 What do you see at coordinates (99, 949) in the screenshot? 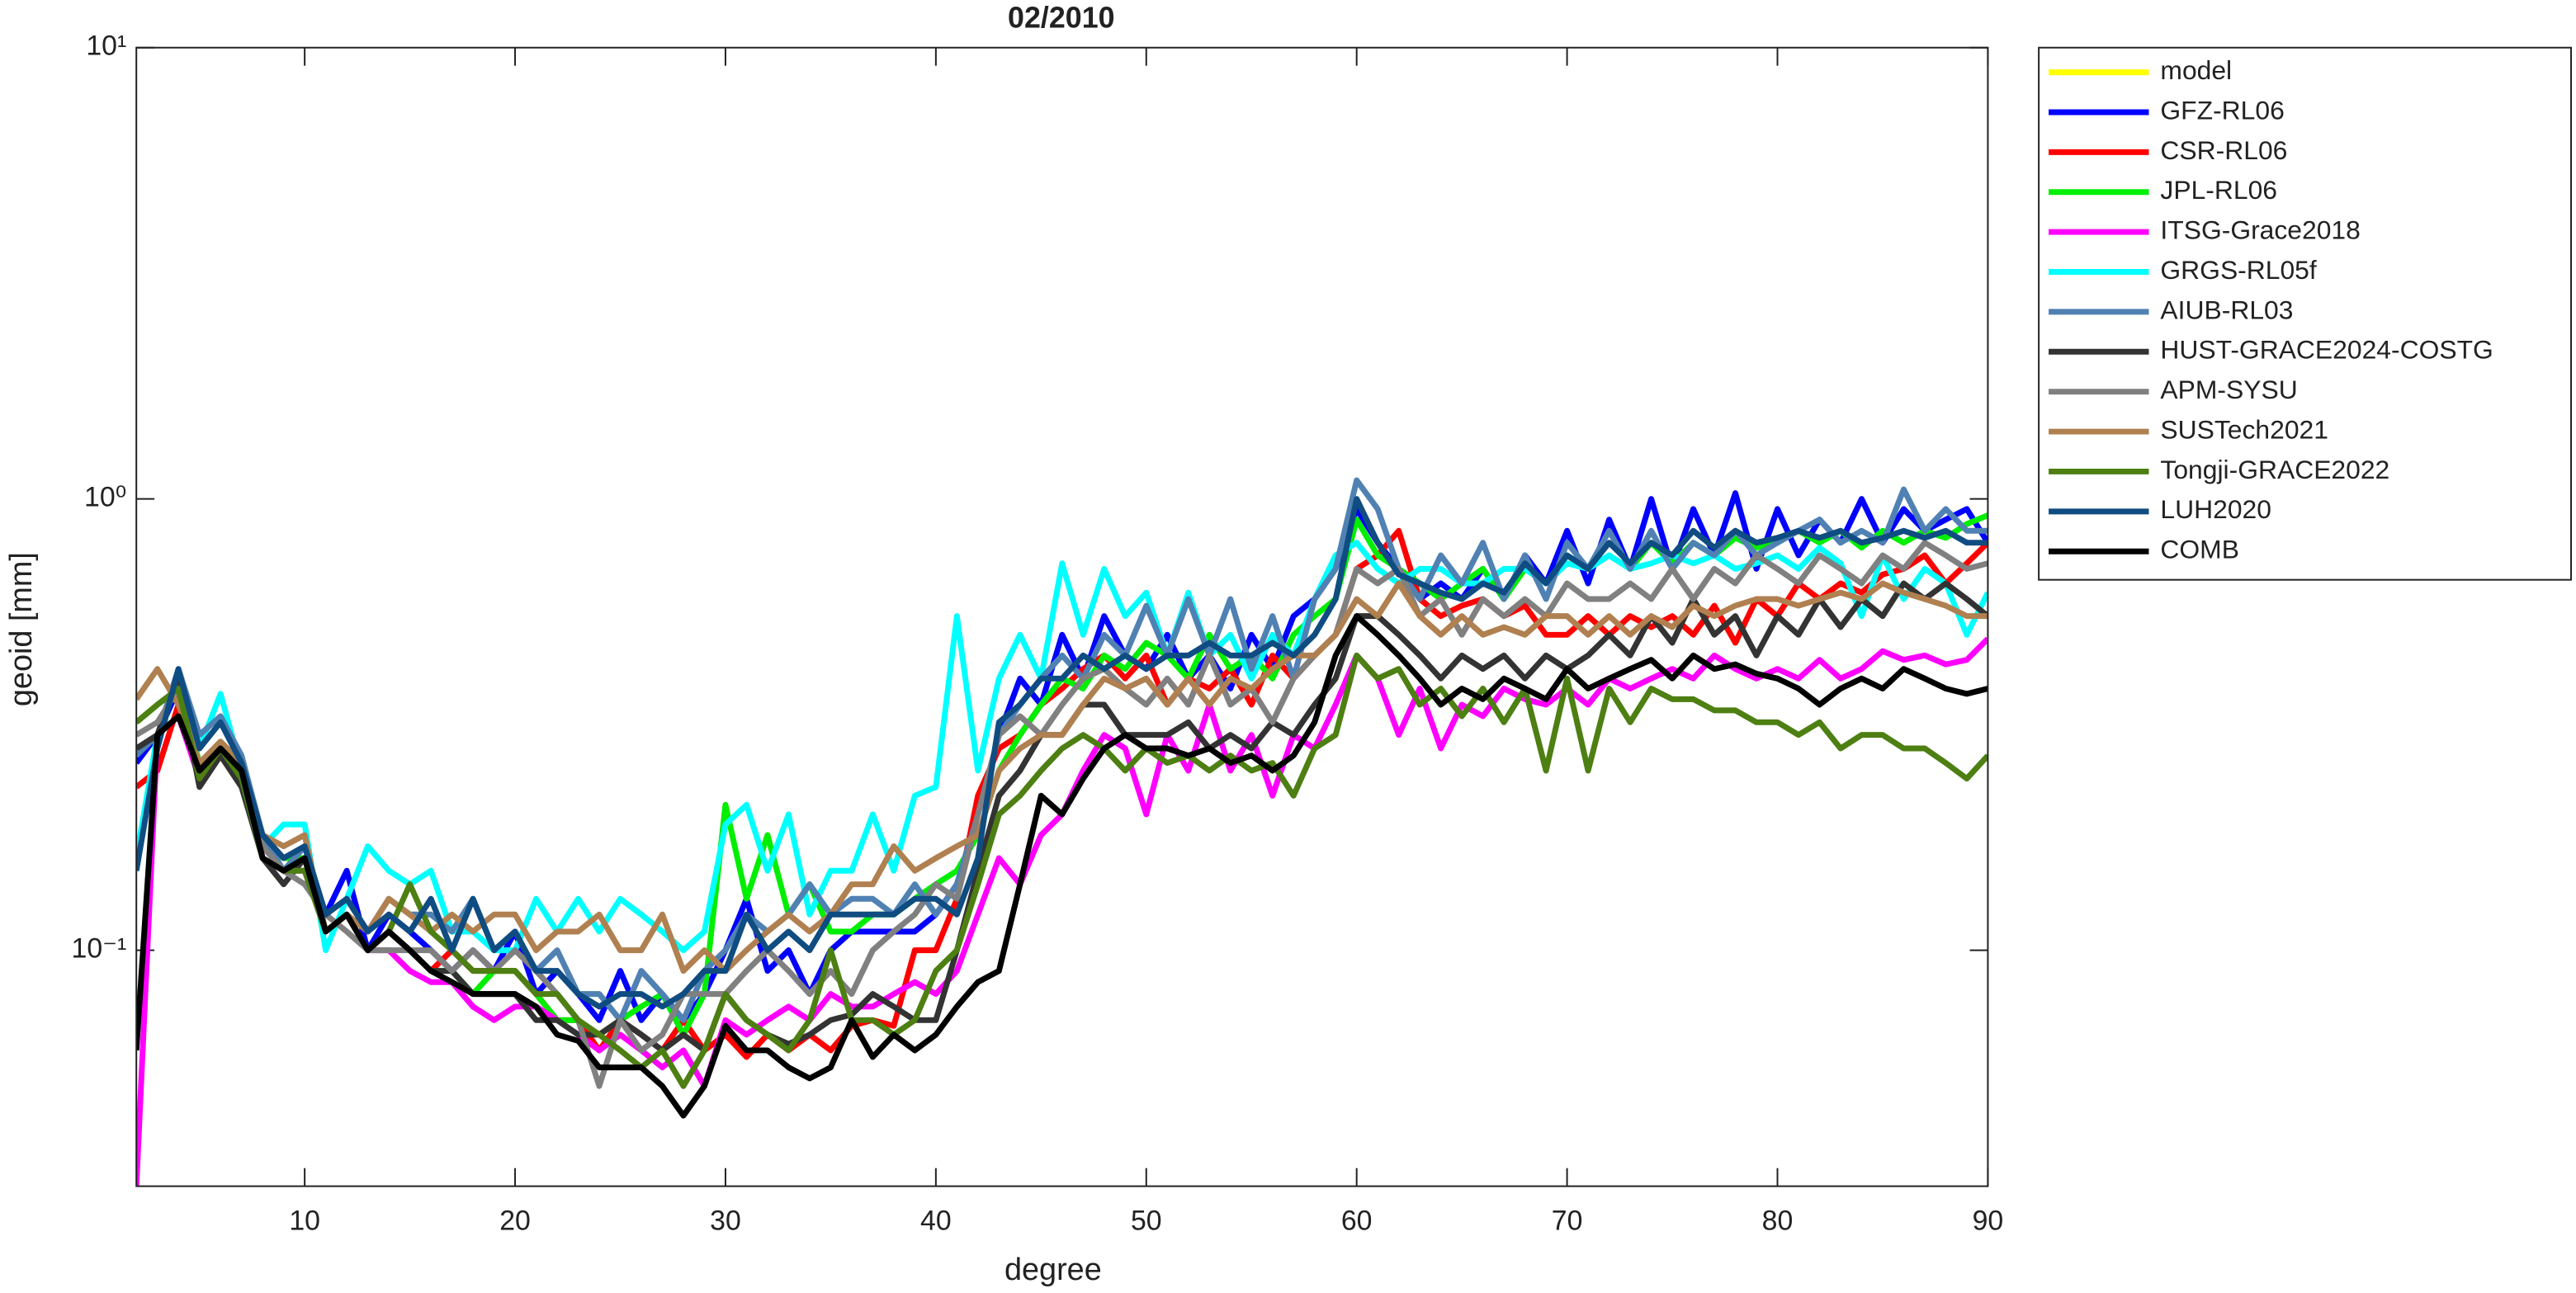
I see `y-tick-label: 10⁻¹` at bounding box center [99, 949].